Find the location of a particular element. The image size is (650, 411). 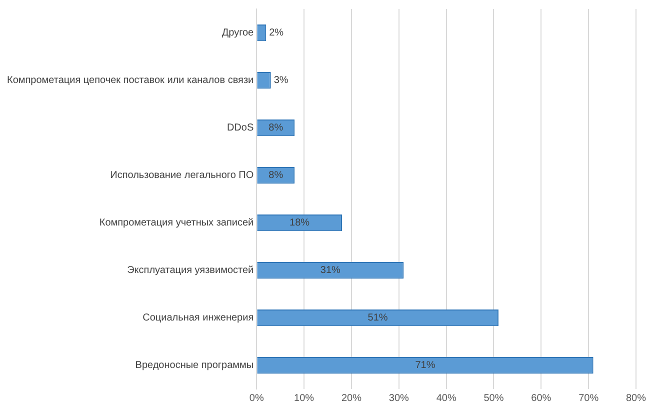

data-label: 51% is located at coordinates (378, 318).